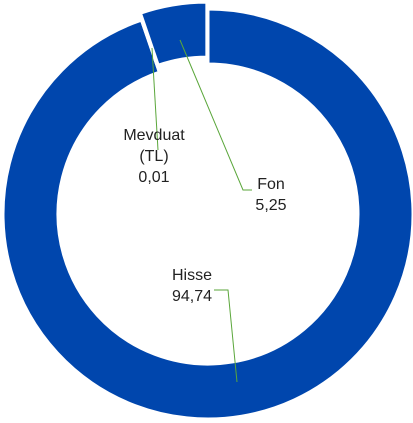 This screenshot has height=423, width=413. Describe the element at coordinates (271, 184) in the screenshot. I see `slice-label: Fon` at that location.